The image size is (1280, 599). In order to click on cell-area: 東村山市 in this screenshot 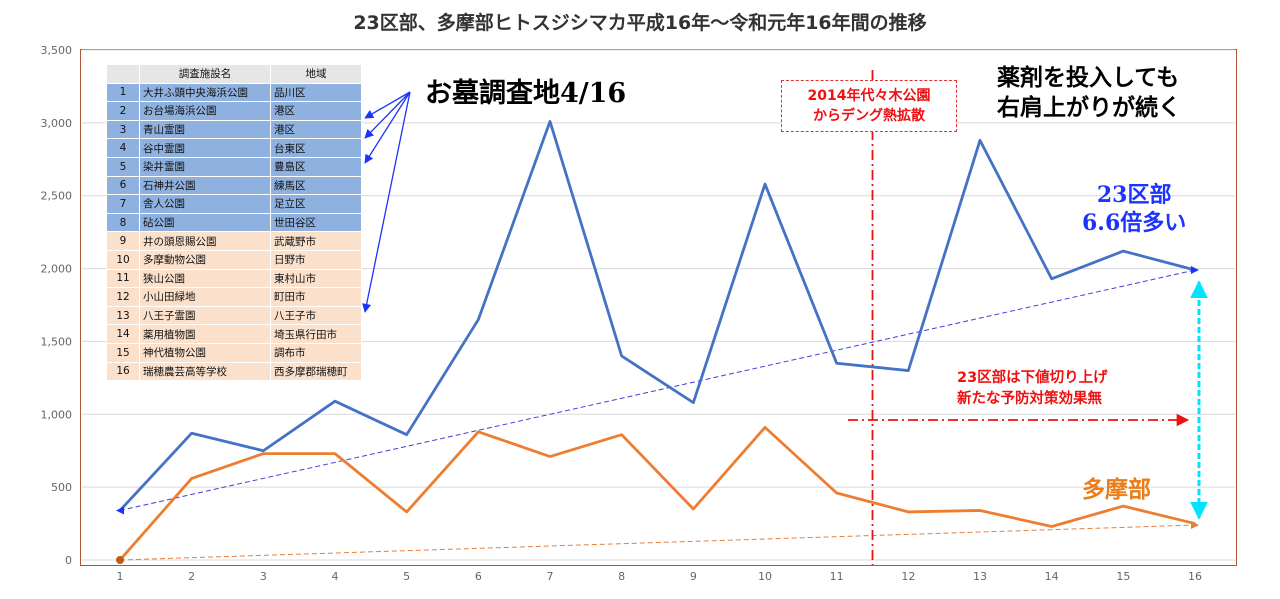, I will do `click(316, 278)`.